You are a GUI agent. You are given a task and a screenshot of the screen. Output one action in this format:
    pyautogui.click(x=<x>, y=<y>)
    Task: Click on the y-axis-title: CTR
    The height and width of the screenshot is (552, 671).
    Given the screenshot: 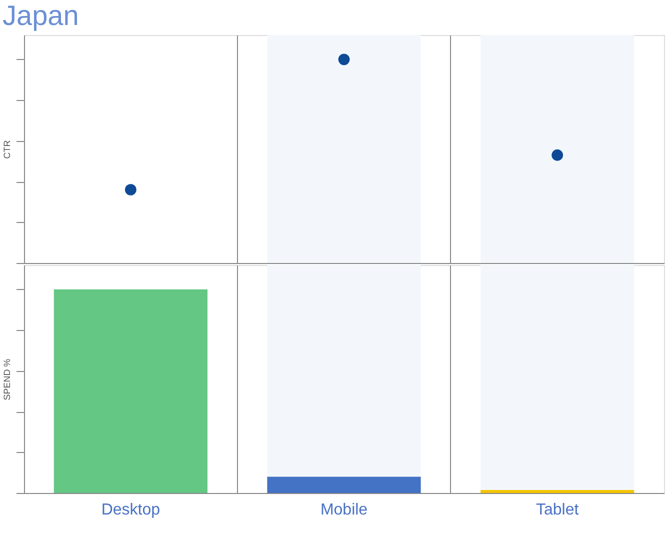 What is the action you would take?
    pyautogui.click(x=7, y=149)
    